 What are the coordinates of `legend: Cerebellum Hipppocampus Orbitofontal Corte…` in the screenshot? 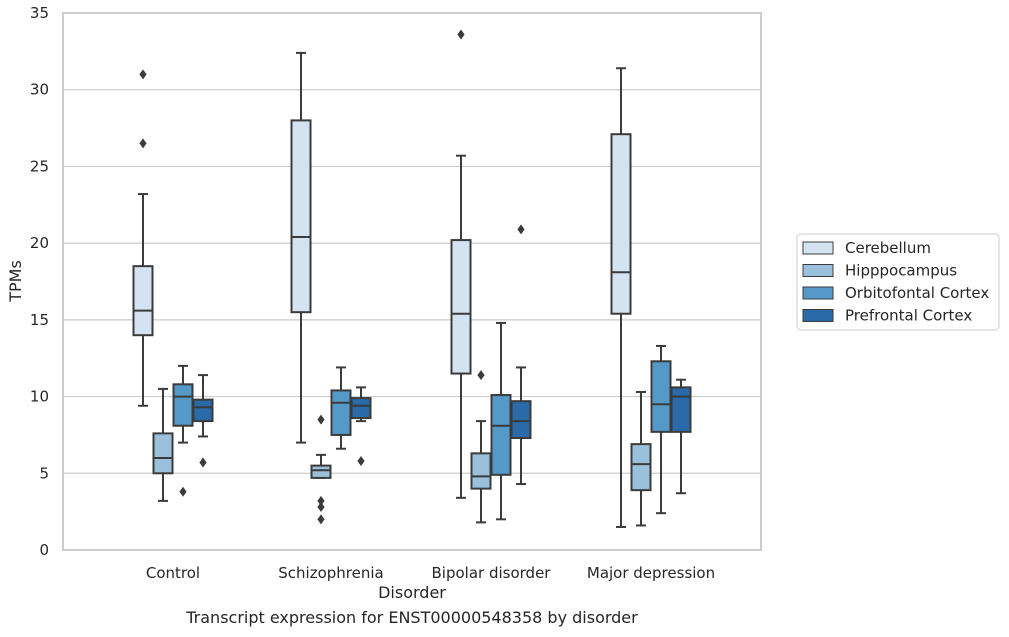 It's located at (898, 282).